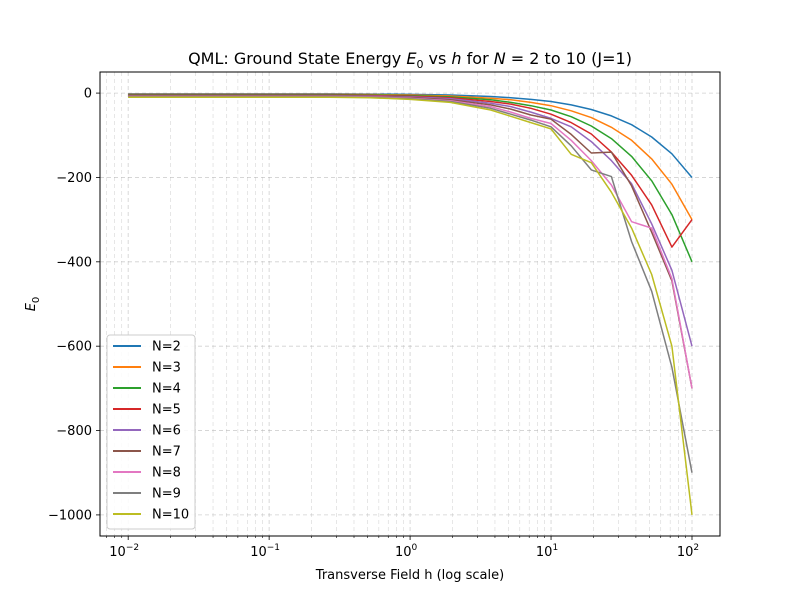  I want to click on legend-label: N=6, so click(166, 431).